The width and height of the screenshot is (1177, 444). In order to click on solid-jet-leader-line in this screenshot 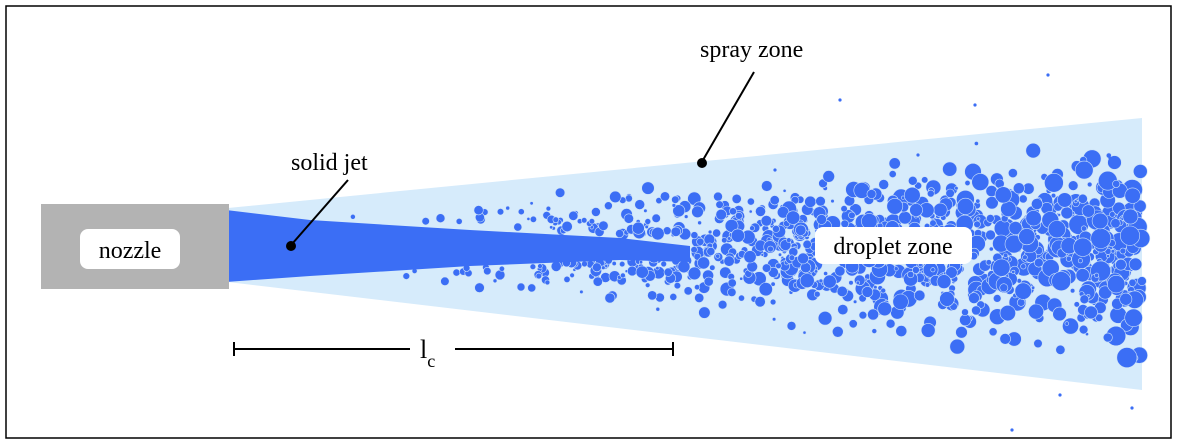, I will do `click(320, 212)`.